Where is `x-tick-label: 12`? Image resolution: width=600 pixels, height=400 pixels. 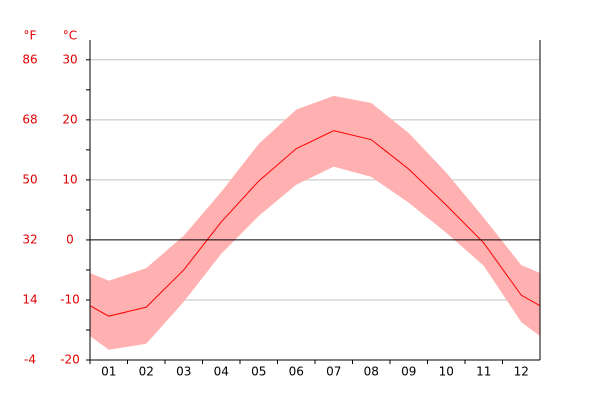 x-tick-label: 12 is located at coordinates (521, 372).